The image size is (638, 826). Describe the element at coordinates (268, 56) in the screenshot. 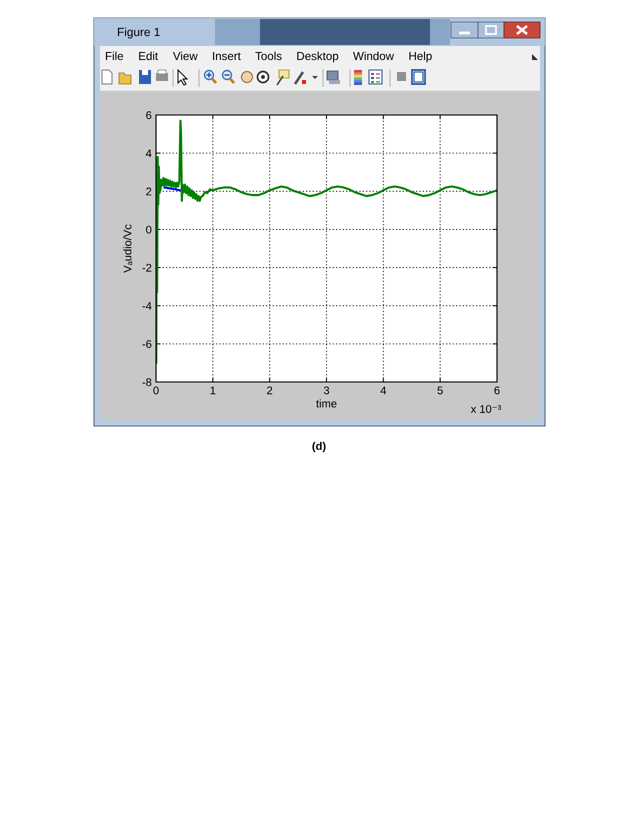

I see `text: Tools` at that location.